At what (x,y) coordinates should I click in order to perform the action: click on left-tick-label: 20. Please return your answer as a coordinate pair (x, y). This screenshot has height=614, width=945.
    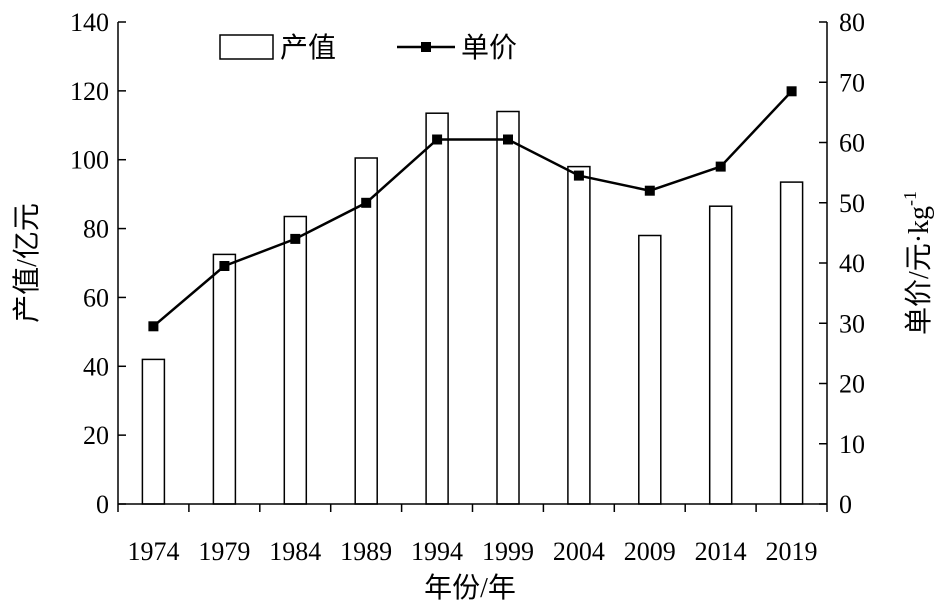
    Looking at the image, I should click on (96, 435).